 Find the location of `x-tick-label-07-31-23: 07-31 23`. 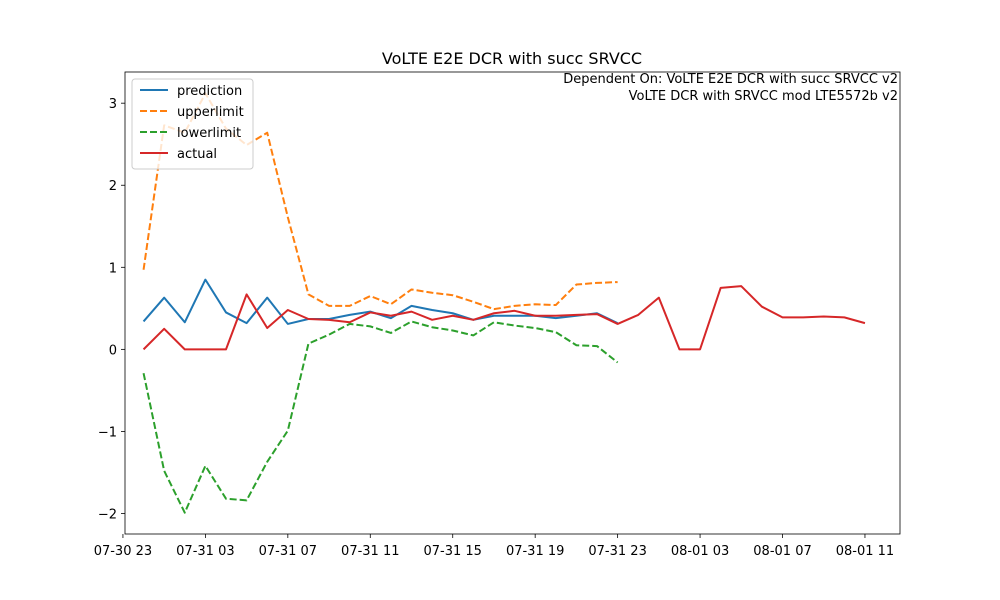

x-tick-label-07-31-23: 07-31 23 is located at coordinates (617, 551).